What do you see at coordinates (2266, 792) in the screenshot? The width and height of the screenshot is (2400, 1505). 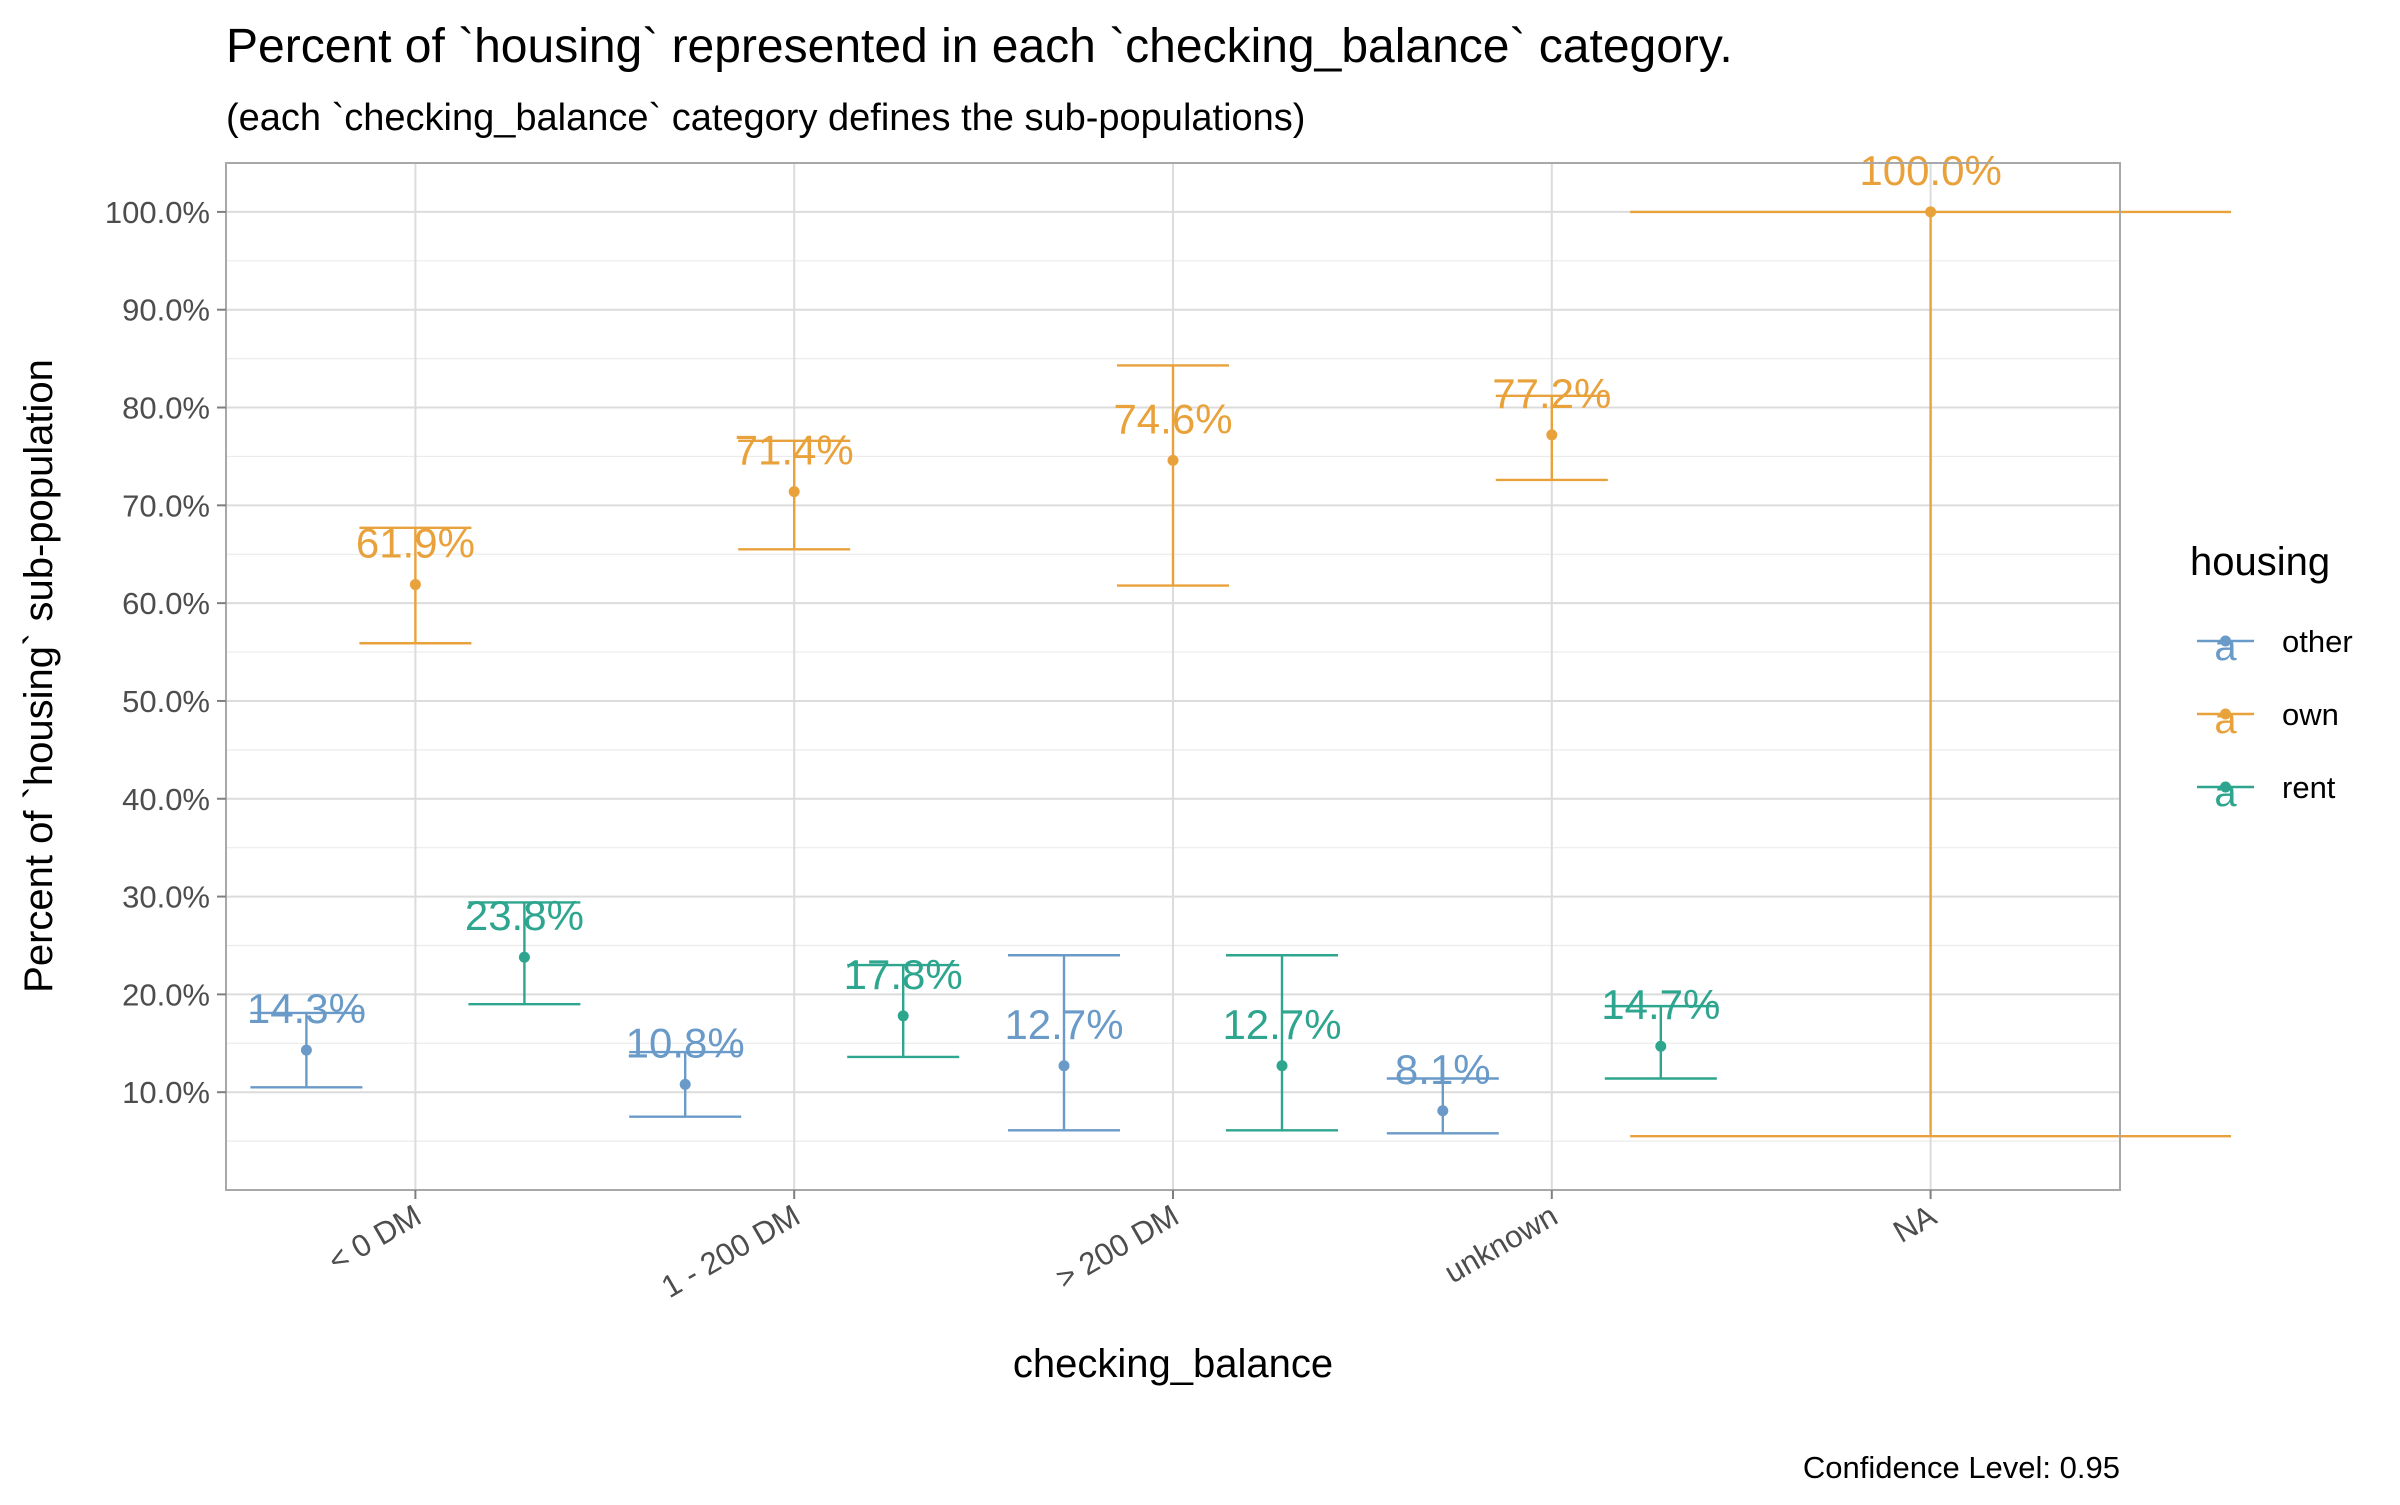 I see `legend-item-rent: a rent` at bounding box center [2266, 792].